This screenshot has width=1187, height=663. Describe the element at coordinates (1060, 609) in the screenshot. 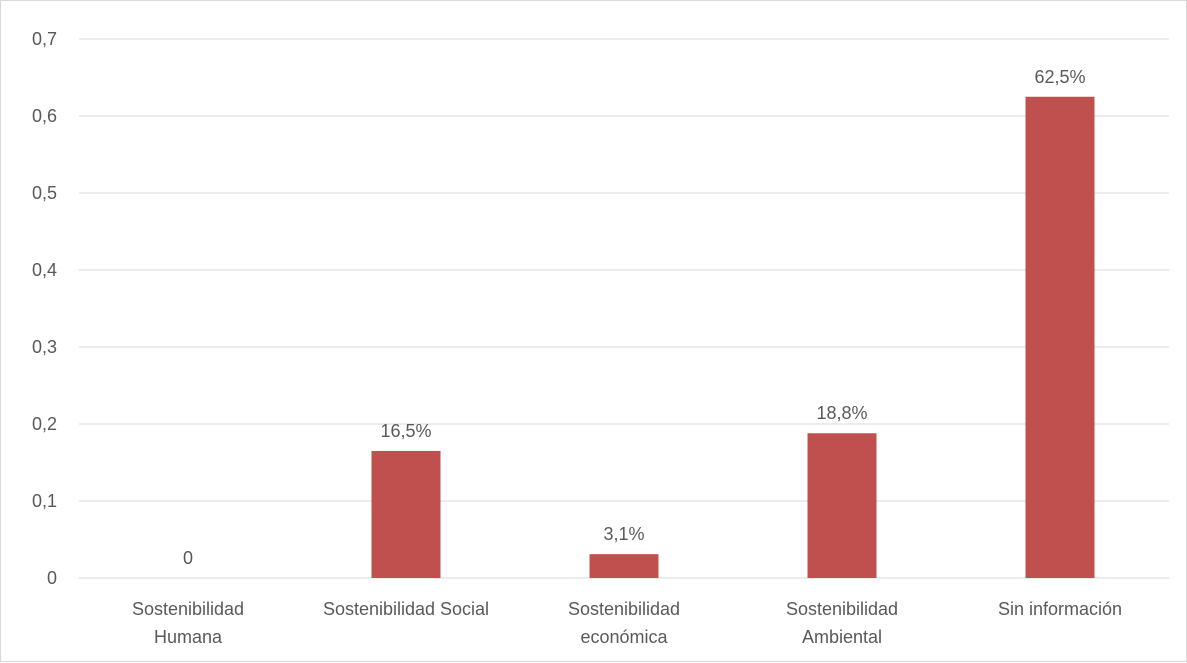

I see `category-label: Sin información` at that location.